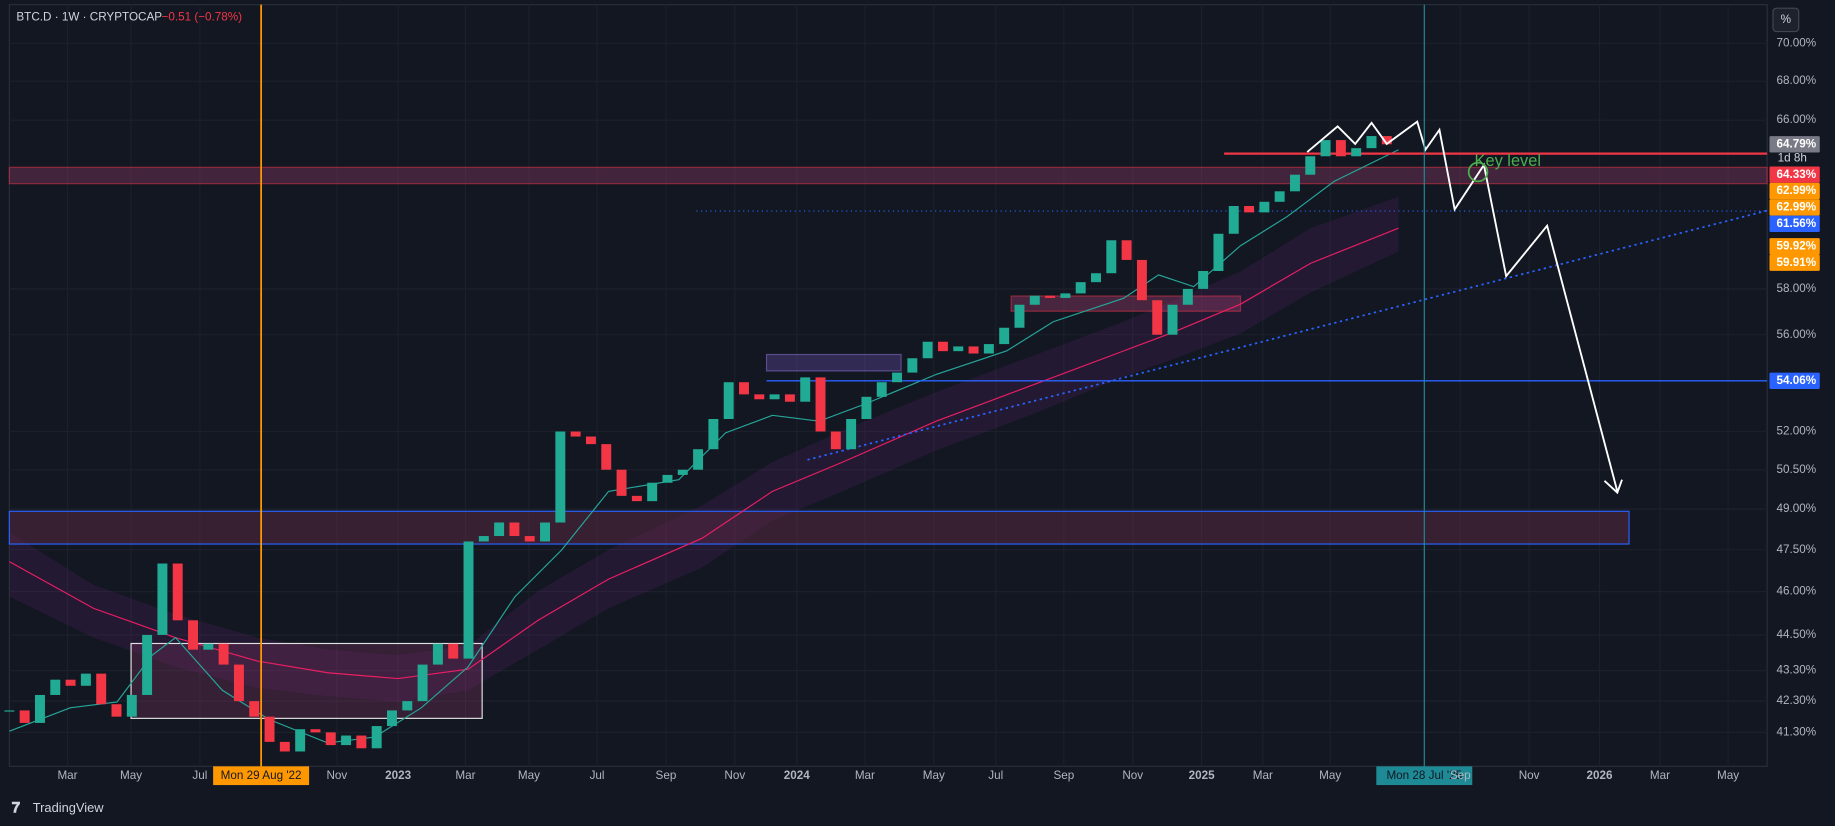  I want to click on x-tick-label: 2026, so click(1600, 775).